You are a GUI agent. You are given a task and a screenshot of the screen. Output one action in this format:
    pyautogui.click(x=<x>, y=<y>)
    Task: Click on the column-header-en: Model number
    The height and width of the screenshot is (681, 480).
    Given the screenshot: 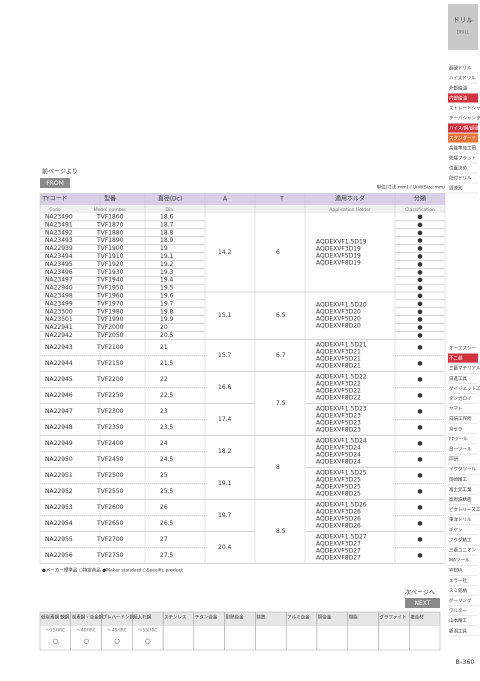 What is the action you would take?
    pyautogui.click(x=110, y=210)
    